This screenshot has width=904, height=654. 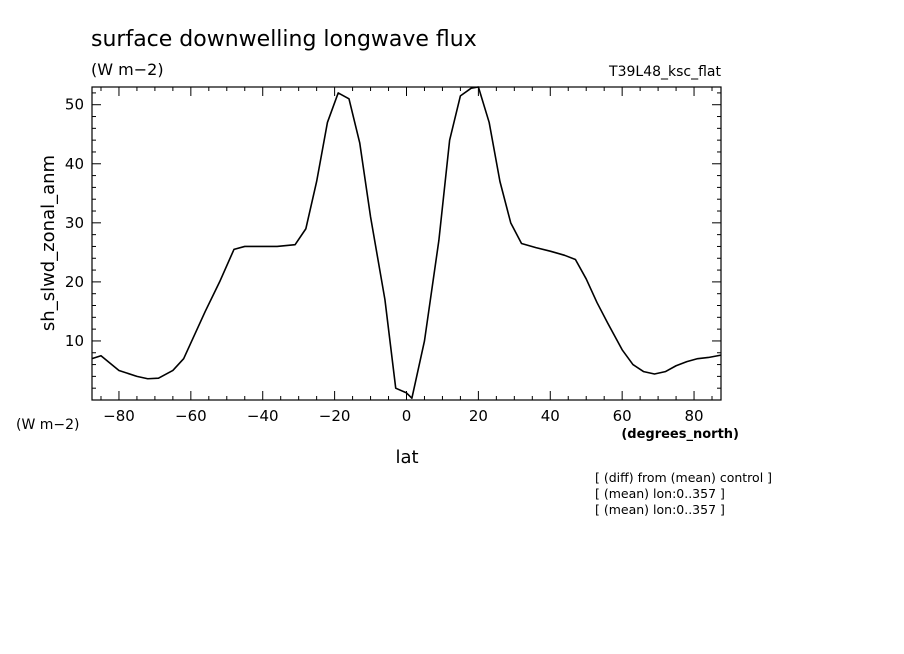 What do you see at coordinates (335, 416) in the screenshot?
I see `x-tick-label: −20` at bounding box center [335, 416].